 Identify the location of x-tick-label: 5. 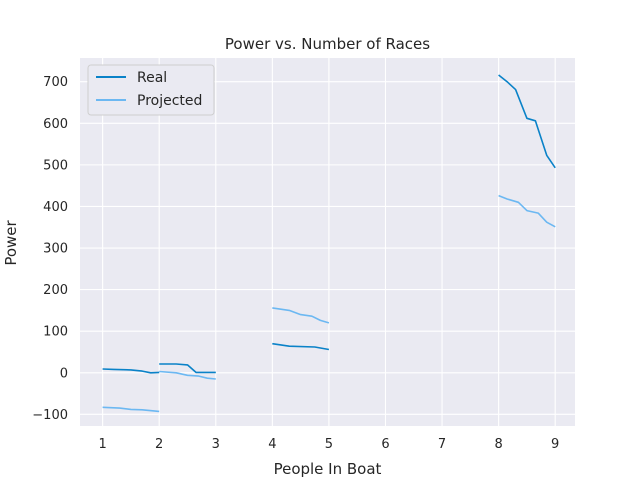
(329, 444).